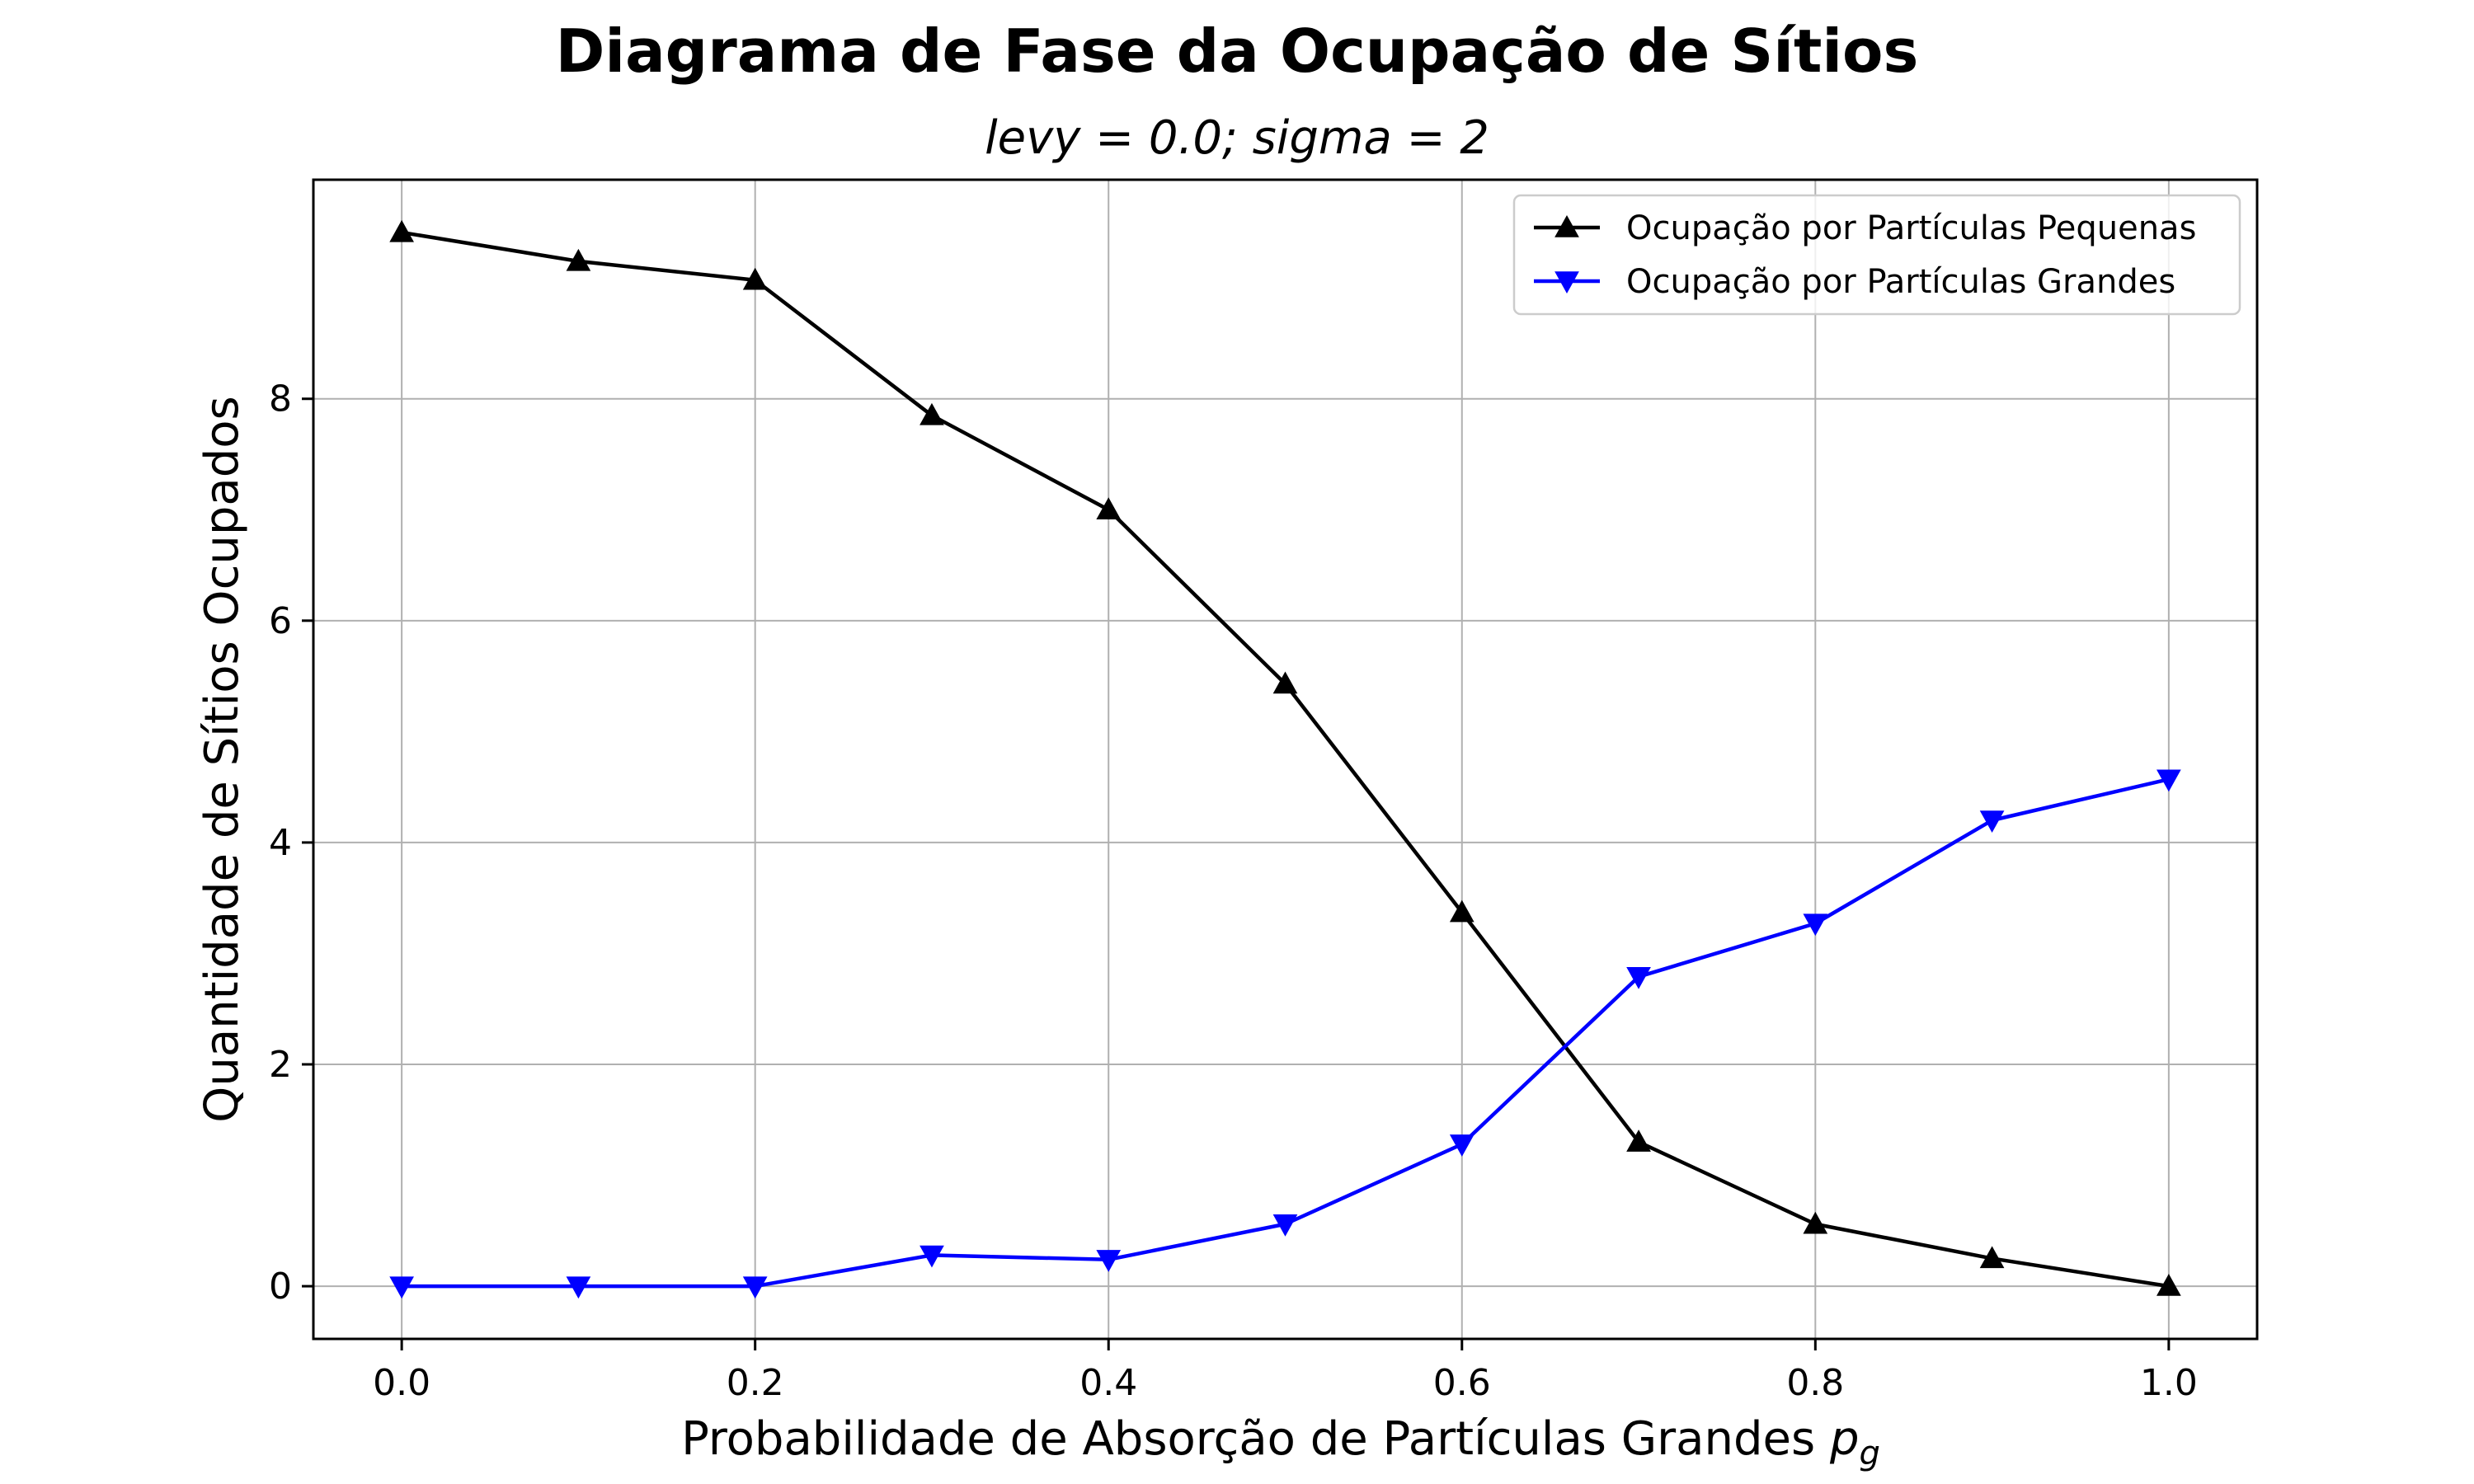 This screenshot has width=2474, height=1484. Describe the element at coordinates (1870, 1453) in the screenshot. I see `x-axis-label-subscript: g` at that location.